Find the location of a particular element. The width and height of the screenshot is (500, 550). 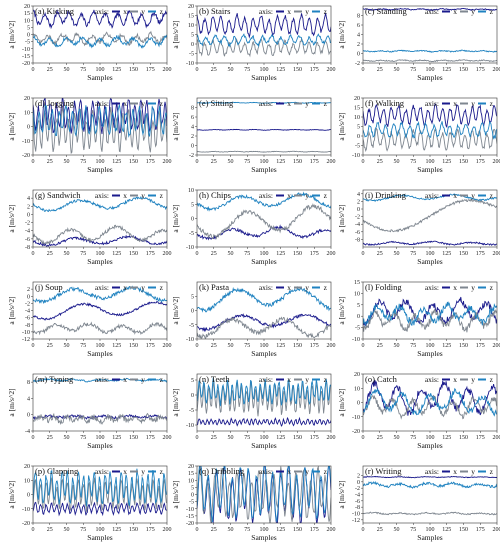

subplot-title: (i) Drinking is located at coordinates (386, 195).